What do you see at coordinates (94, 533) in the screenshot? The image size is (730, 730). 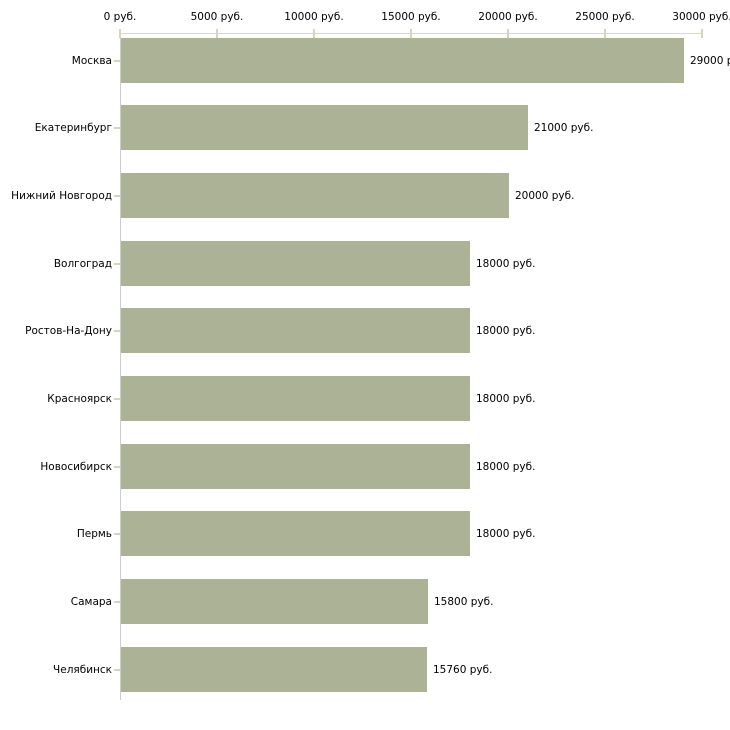 I see `category-label: Пермь` at bounding box center [94, 533].